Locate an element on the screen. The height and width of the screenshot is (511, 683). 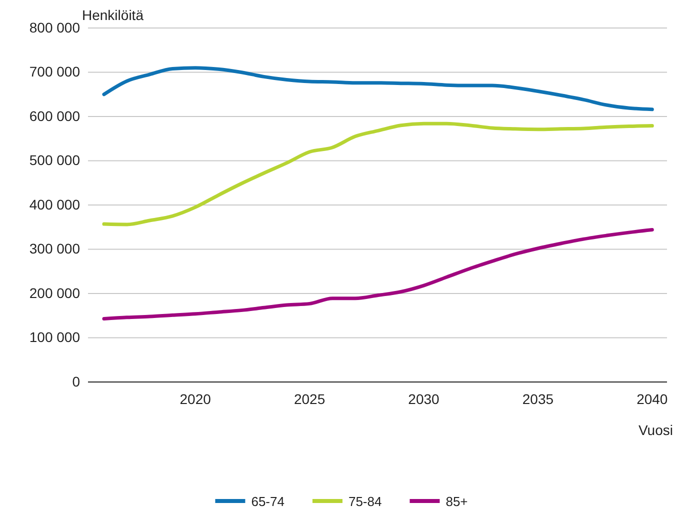
legend-label: 65-74 is located at coordinates (267, 501).